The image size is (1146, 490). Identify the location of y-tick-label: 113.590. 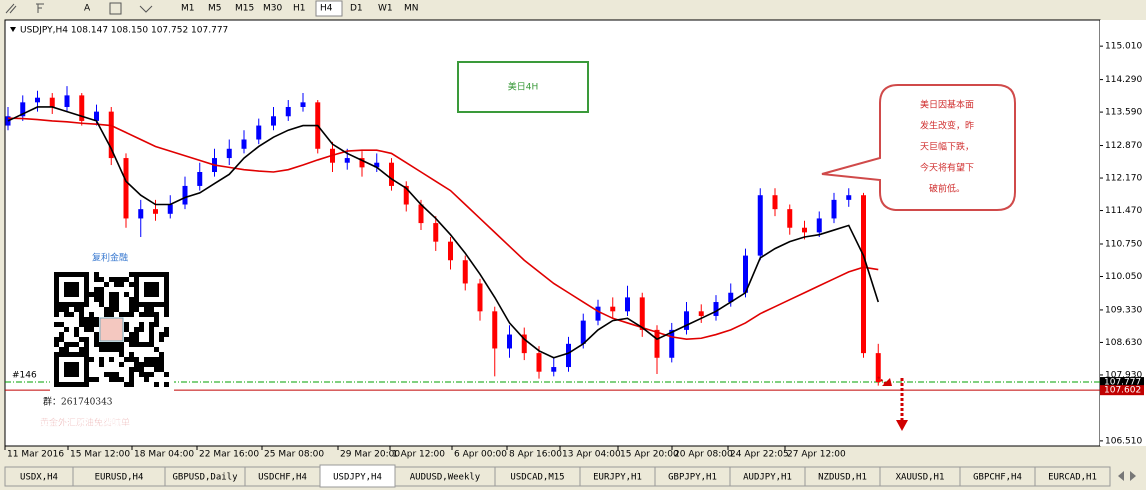
(1123, 113).